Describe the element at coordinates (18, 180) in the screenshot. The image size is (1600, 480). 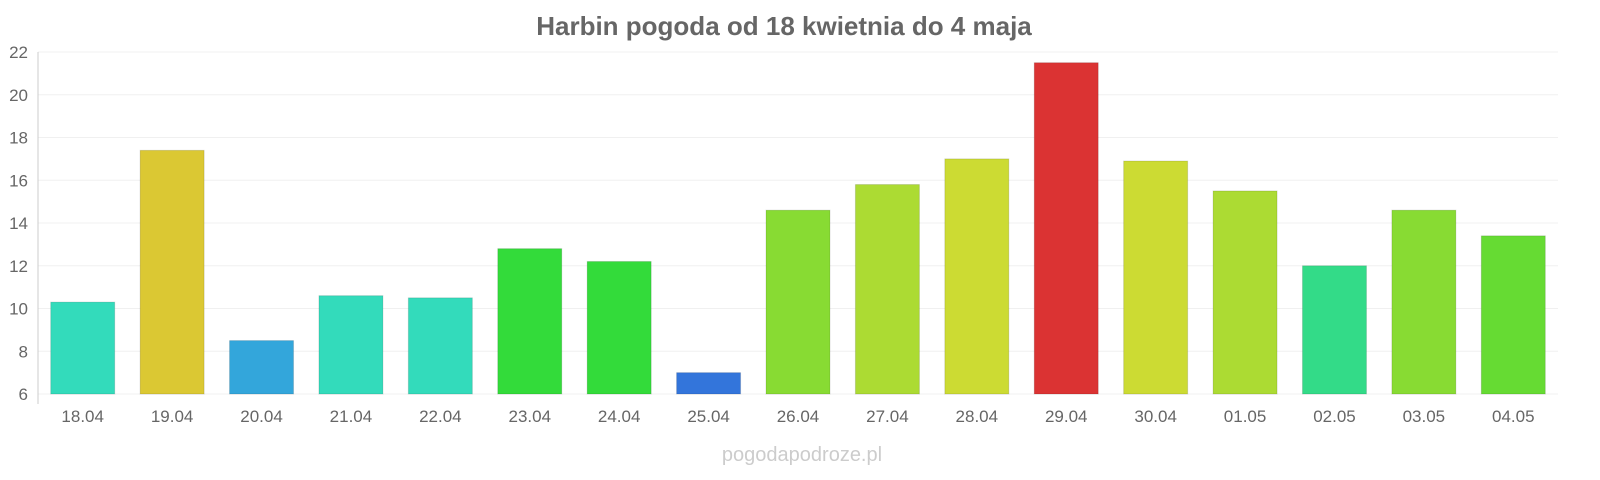
I see `y-tick-label: 16` at that location.